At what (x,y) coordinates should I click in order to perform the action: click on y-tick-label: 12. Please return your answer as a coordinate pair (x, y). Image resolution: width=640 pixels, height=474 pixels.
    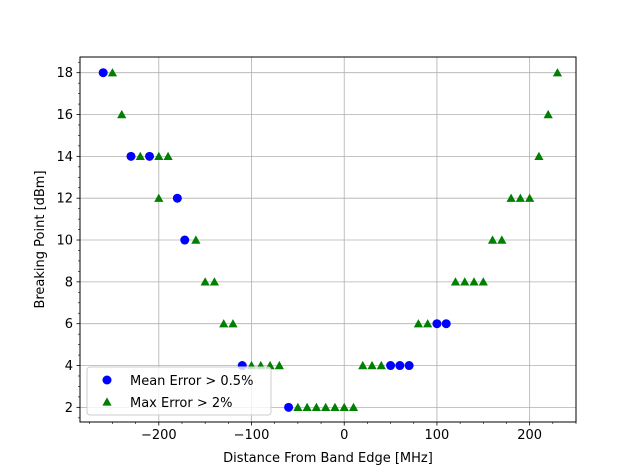
    Looking at the image, I should click on (64, 199).